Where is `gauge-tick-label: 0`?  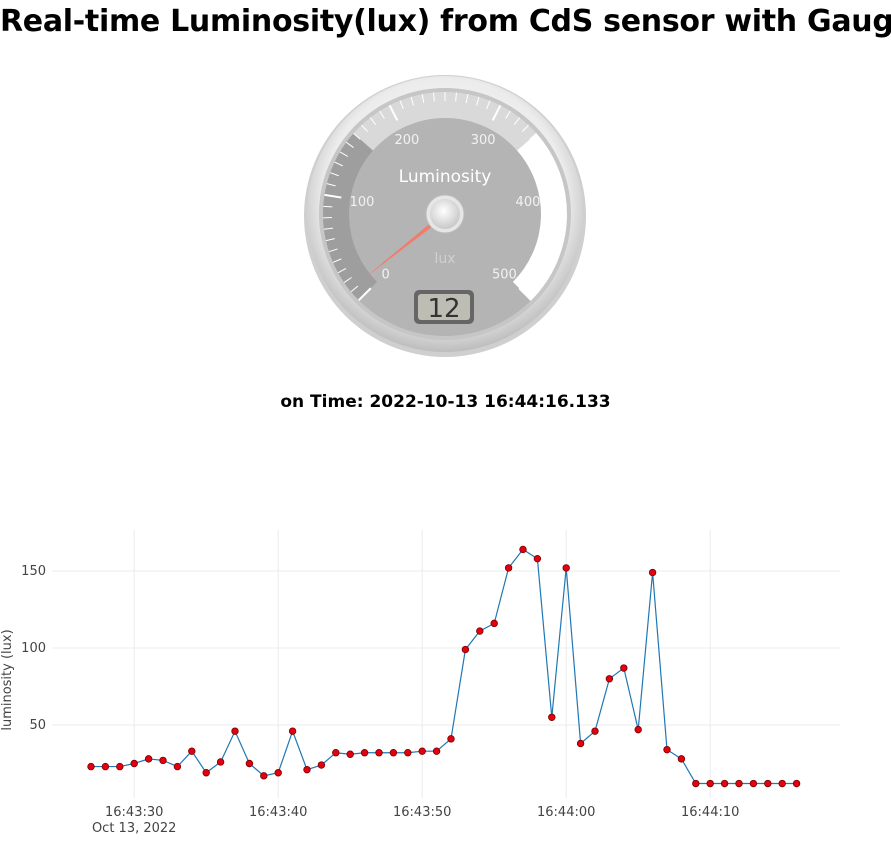
gauge-tick-label: 0 is located at coordinates (385, 274).